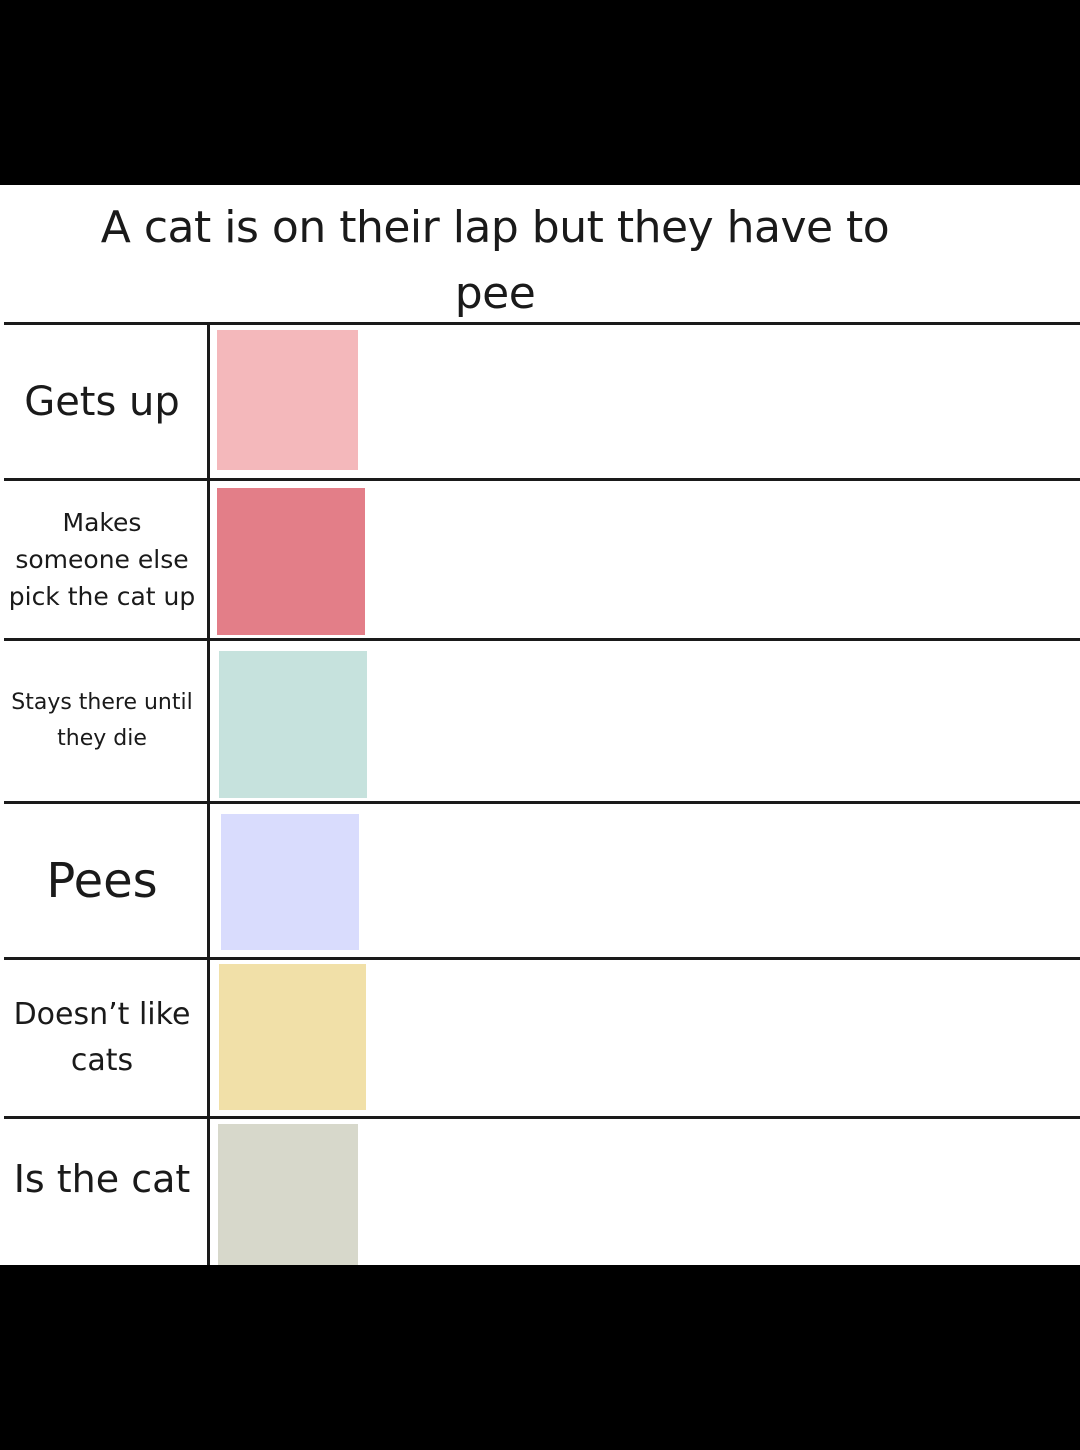 Image resolution: width=1080 pixels, height=1450 pixels. I want to click on row-label-gets-up: Gets up, so click(102, 401).